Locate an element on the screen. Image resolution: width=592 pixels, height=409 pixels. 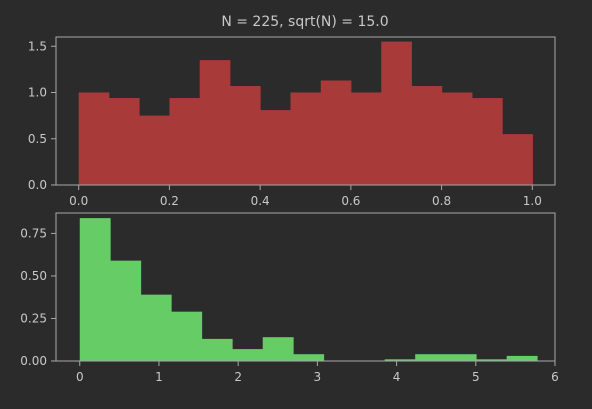
bottom-y-tick: 0.75 is located at coordinates (38, 233).